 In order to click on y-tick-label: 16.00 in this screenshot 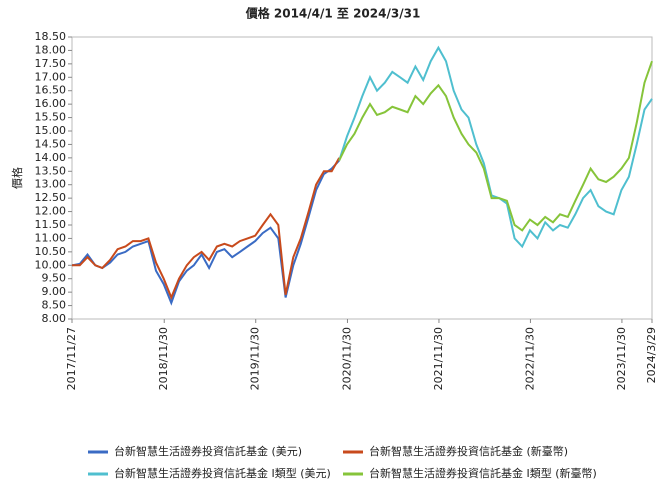, I will do `click(51, 103)`.